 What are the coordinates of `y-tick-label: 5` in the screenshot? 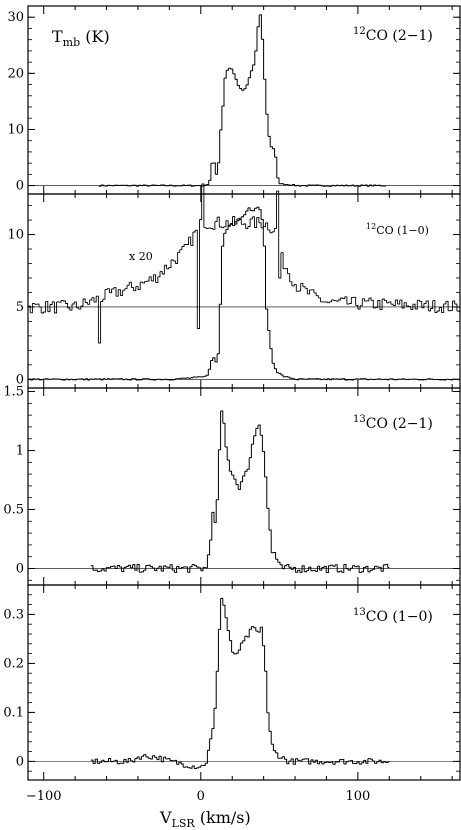 It's located at (20, 307).